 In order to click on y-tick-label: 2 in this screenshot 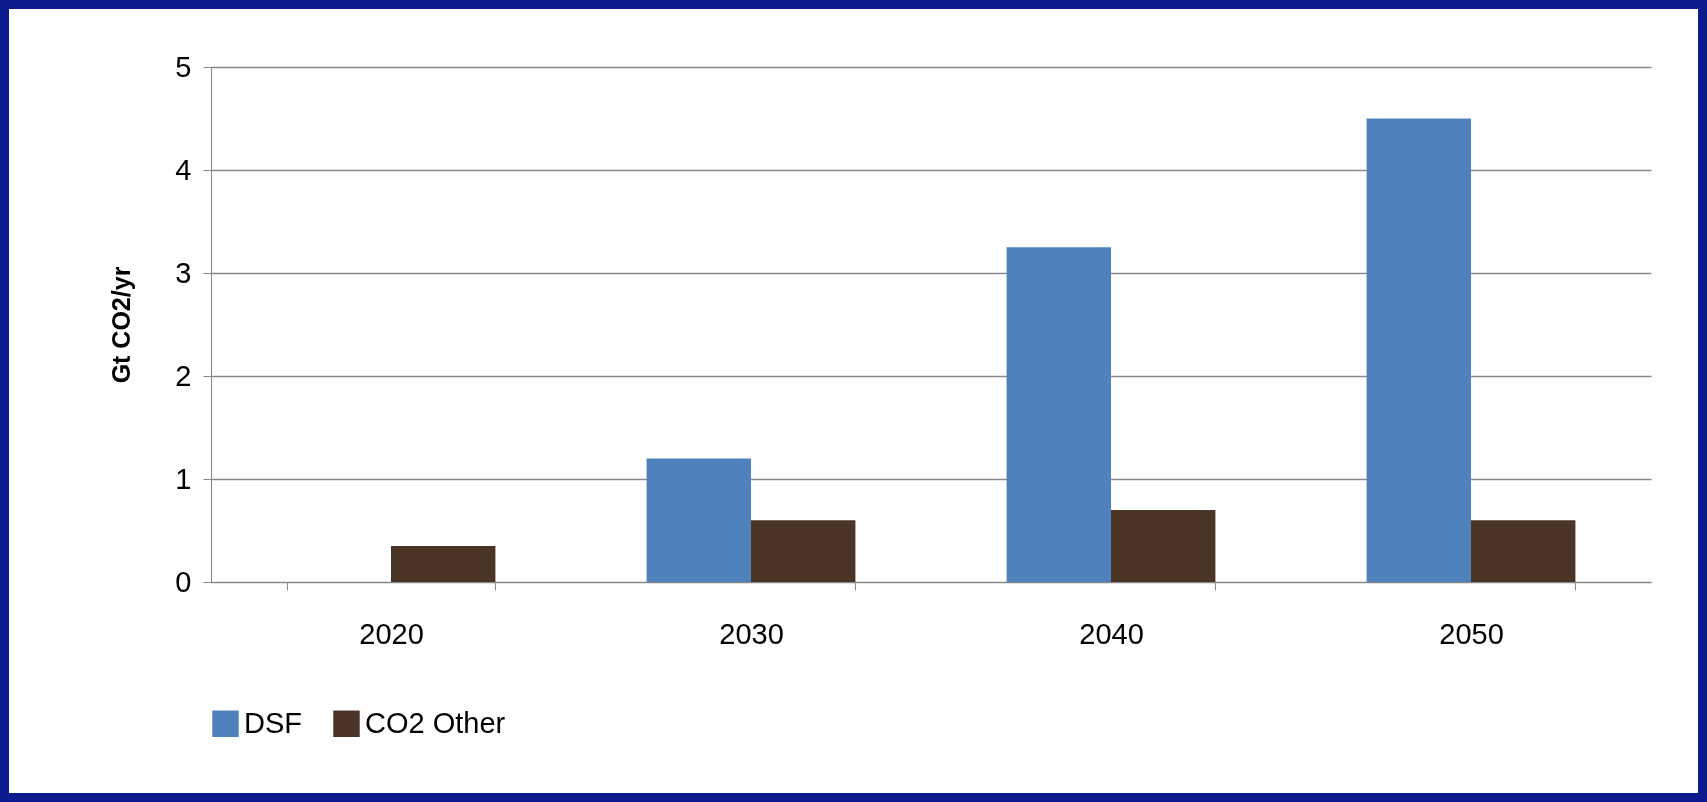, I will do `click(183, 375)`.